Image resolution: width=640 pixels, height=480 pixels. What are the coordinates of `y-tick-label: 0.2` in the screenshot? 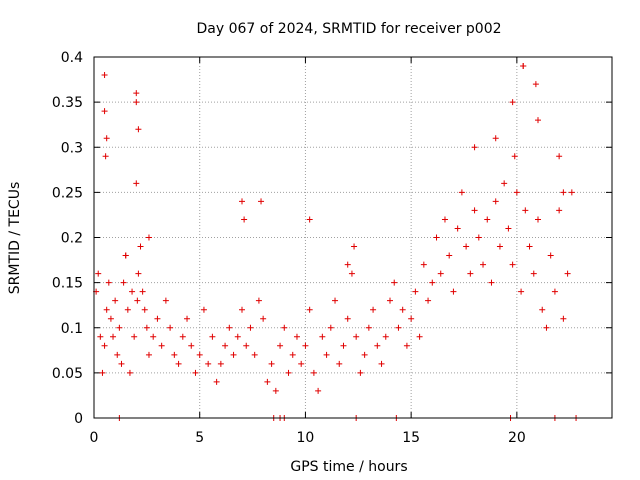 It's located at (72, 239).